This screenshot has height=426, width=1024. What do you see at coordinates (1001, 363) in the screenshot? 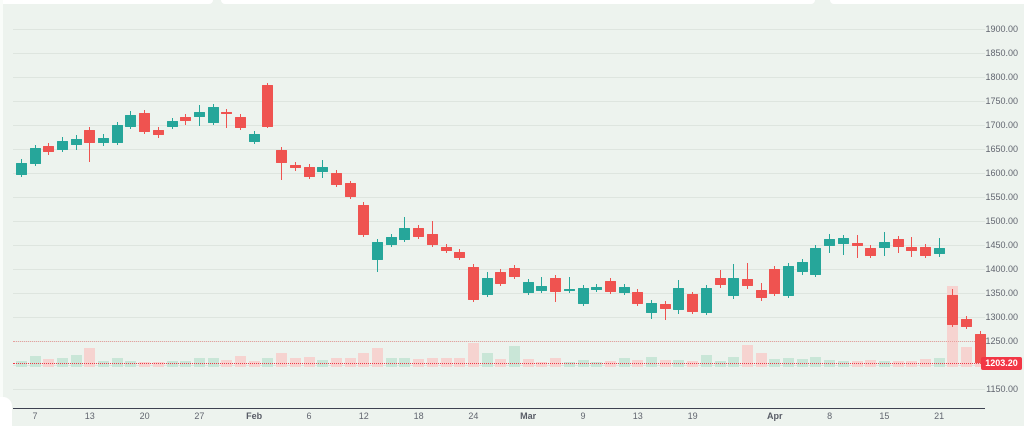
I see `current-price-badge: 1203.20` at bounding box center [1001, 363].